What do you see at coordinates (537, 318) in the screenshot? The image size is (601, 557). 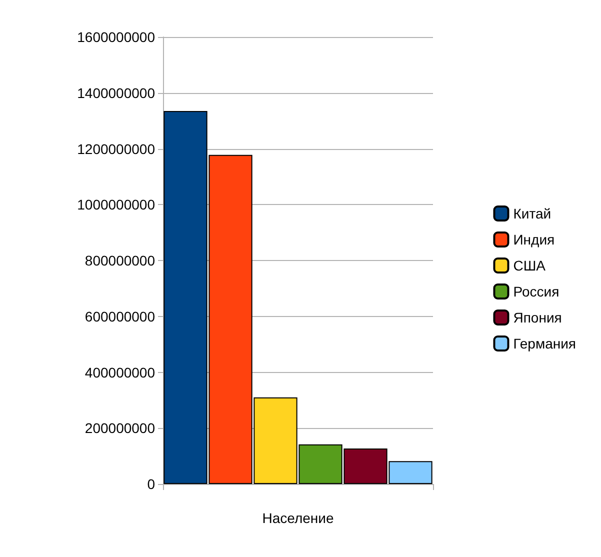 I see `legend-label: Япония` at bounding box center [537, 318].